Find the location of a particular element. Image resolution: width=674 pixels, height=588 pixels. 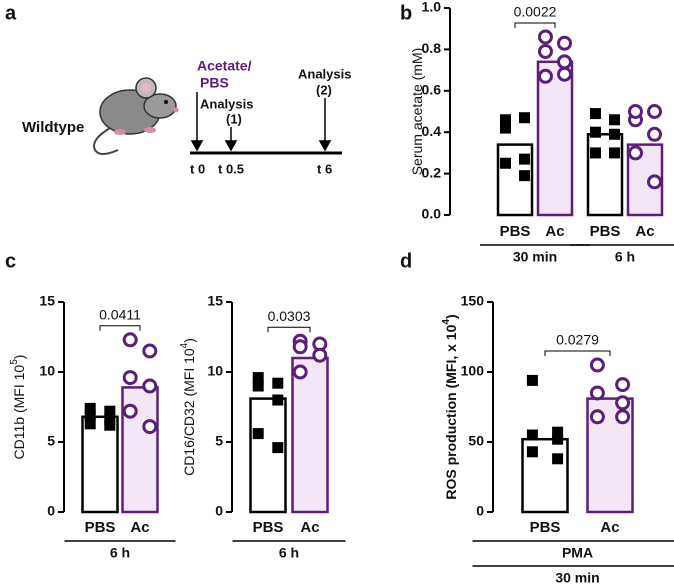

y-axis-label-part: CD16/CD32 (MFI 10 is located at coordinates (189, 412).